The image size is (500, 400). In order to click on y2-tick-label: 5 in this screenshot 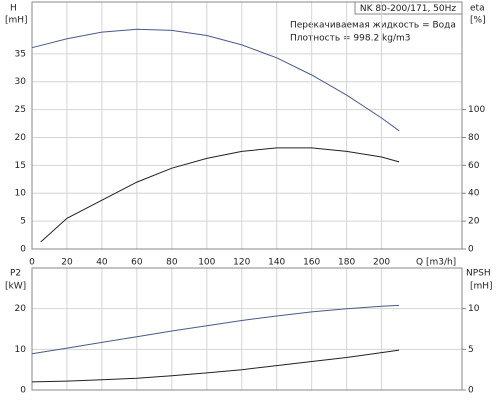, I will do `click(471, 350)`.